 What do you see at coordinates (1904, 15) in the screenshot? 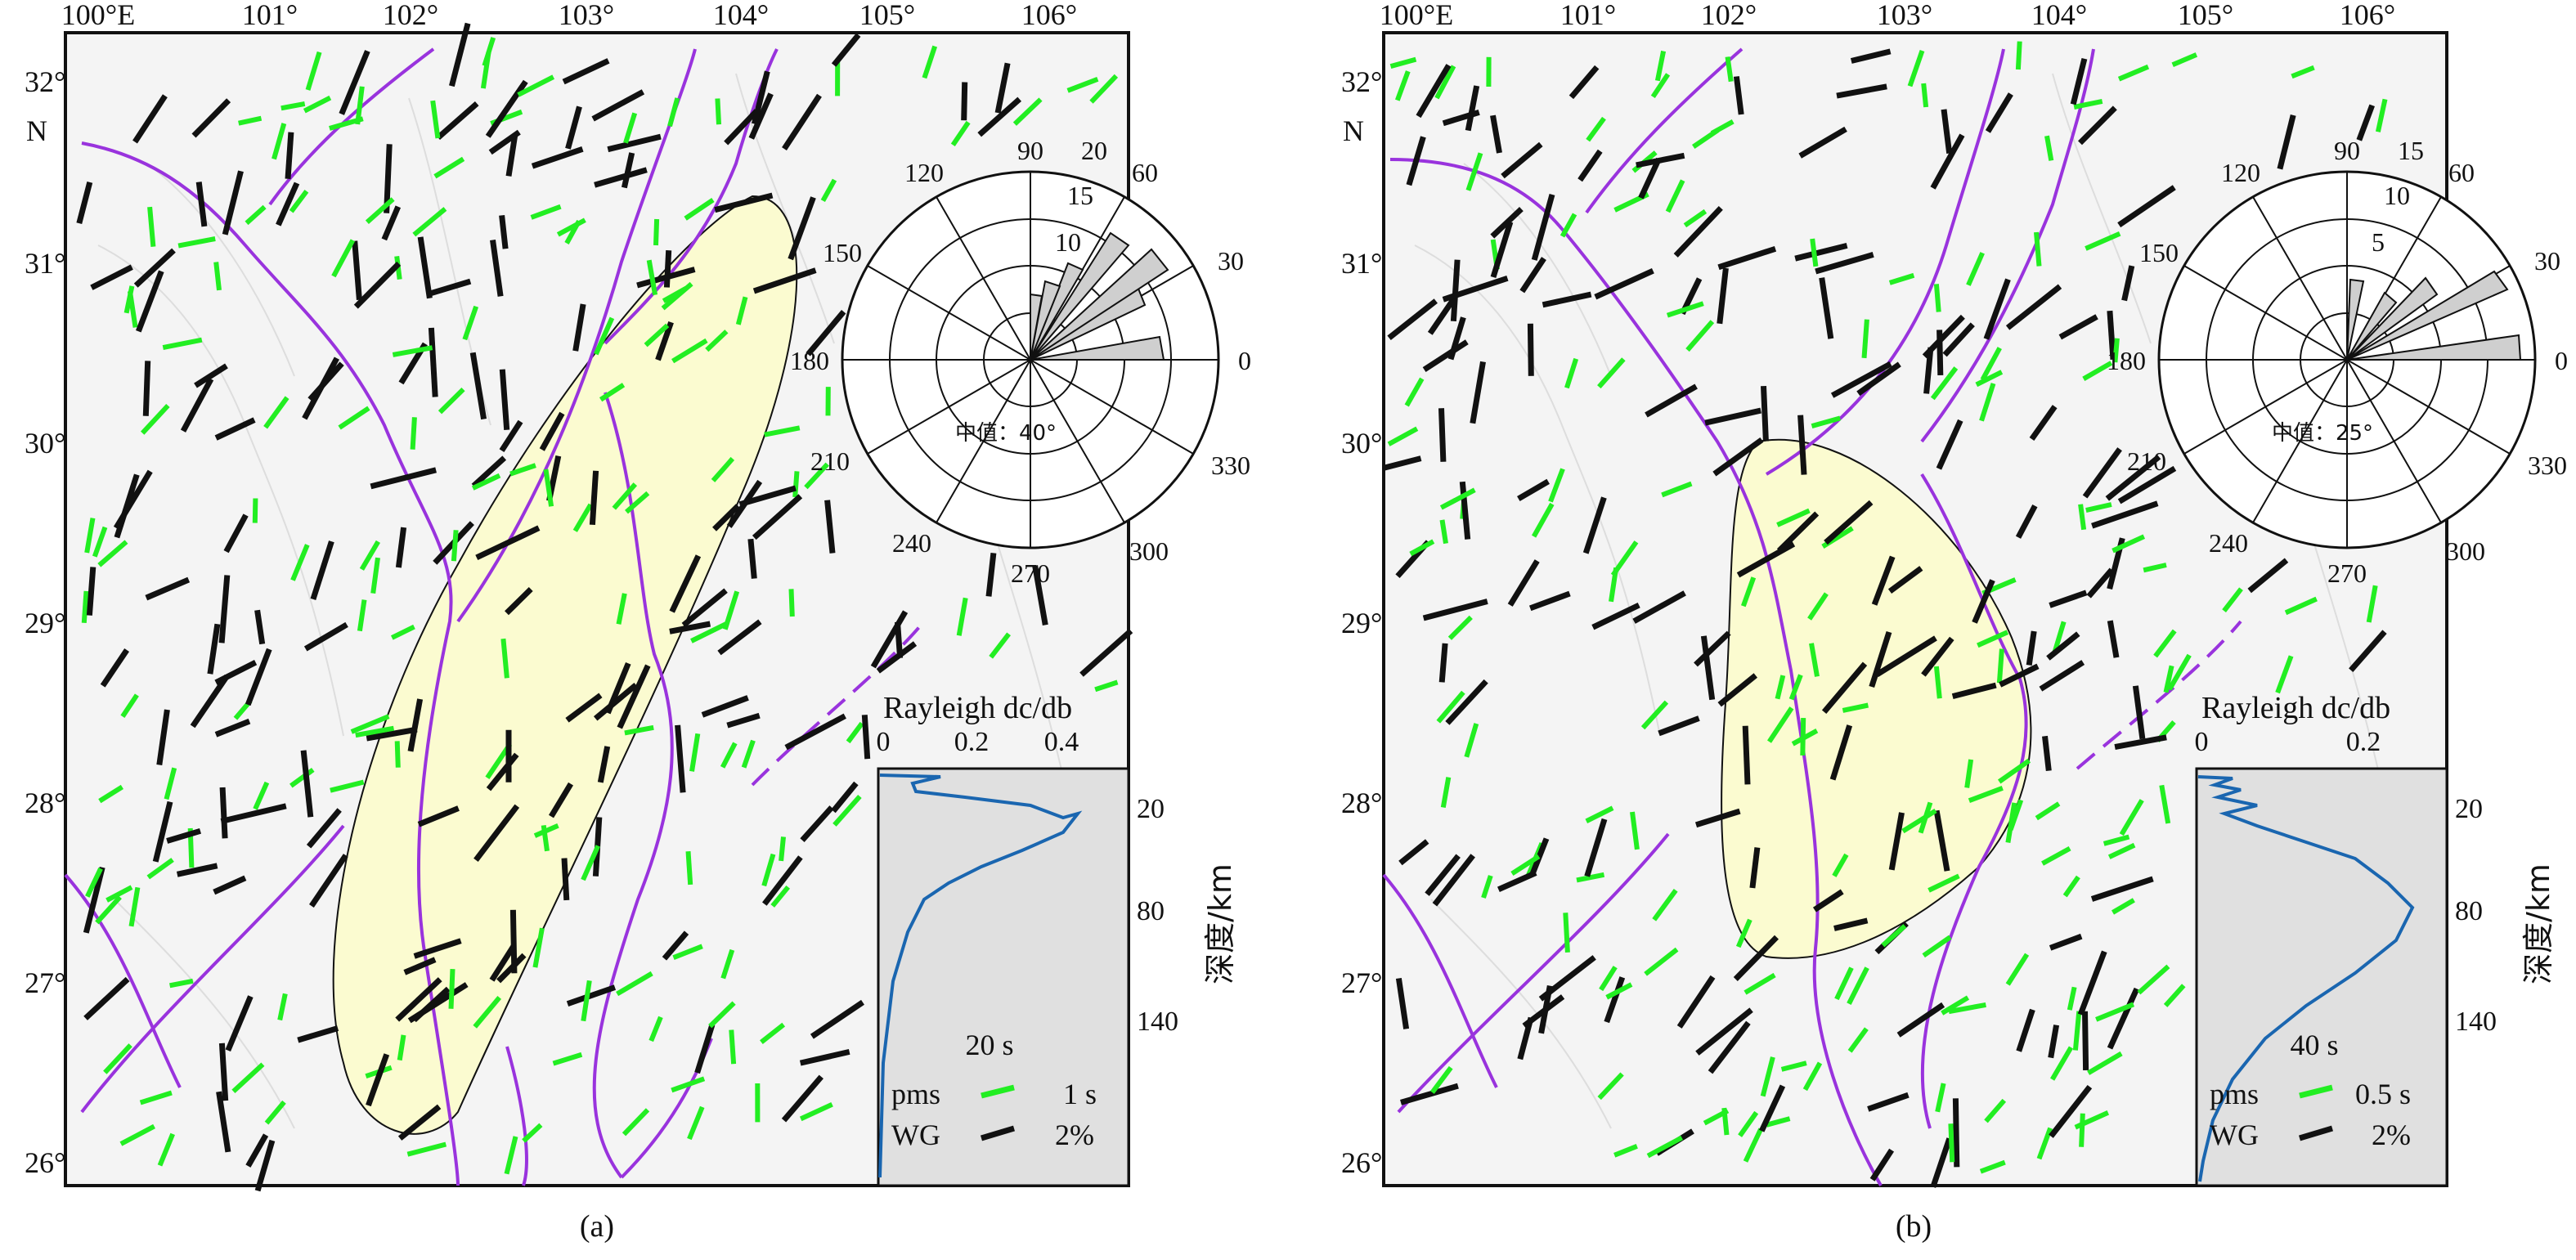
I see `lon-label: 103°` at bounding box center [1904, 15].